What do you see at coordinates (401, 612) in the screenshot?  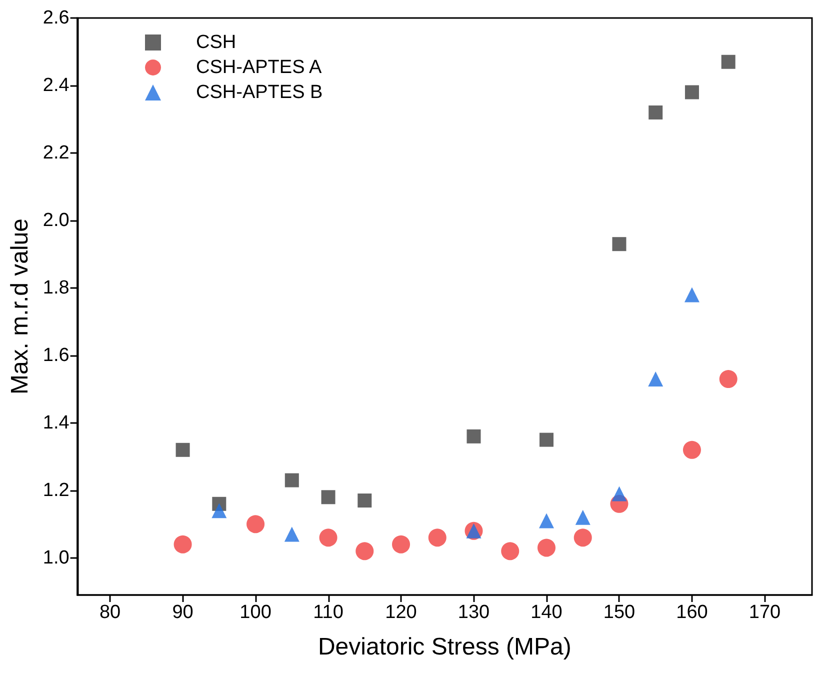 I see `x-tick-label: 120` at bounding box center [401, 612].